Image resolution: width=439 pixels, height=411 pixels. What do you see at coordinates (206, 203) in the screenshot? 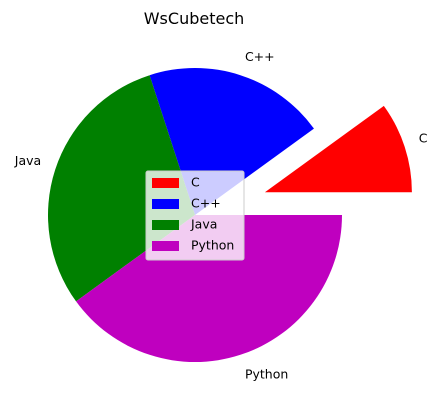
I see `legend-label-cplusplus: C++` at bounding box center [206, 203].